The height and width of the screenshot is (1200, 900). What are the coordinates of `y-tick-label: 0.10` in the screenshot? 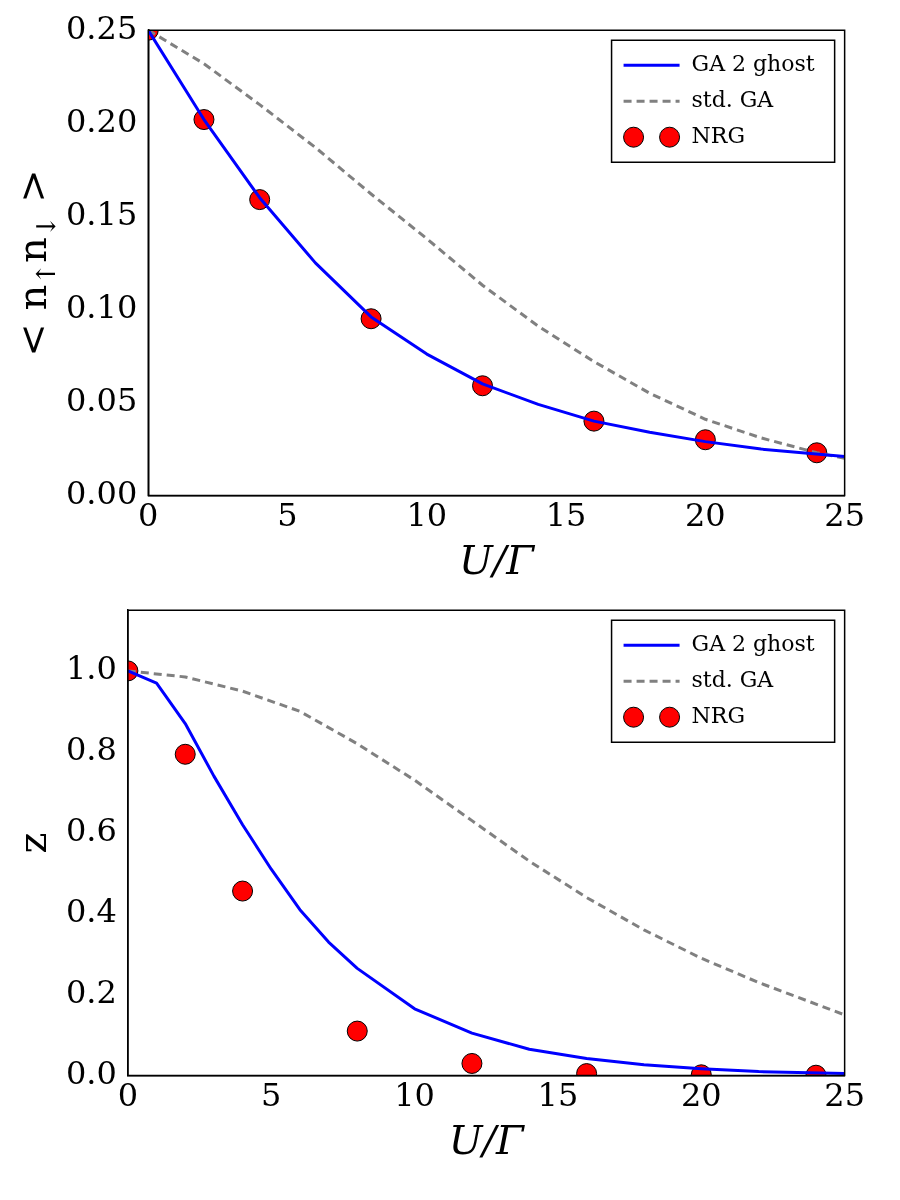 It's located at (102, 306).